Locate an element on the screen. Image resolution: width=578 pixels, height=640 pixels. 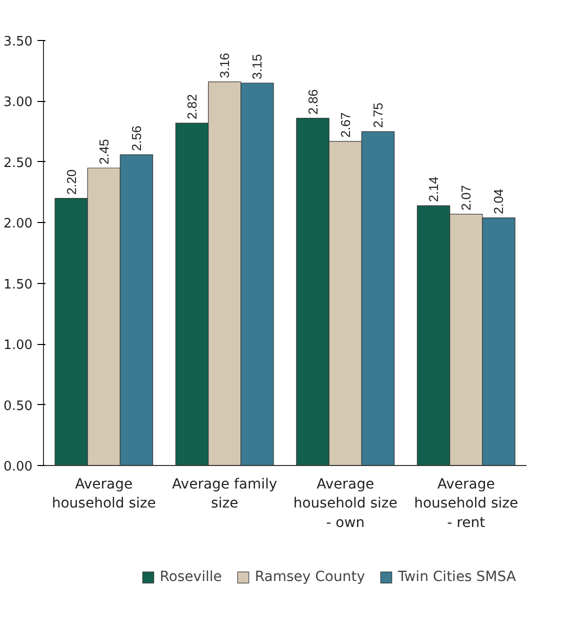
legend-label: Roseville is located at coordinates (191, 576).